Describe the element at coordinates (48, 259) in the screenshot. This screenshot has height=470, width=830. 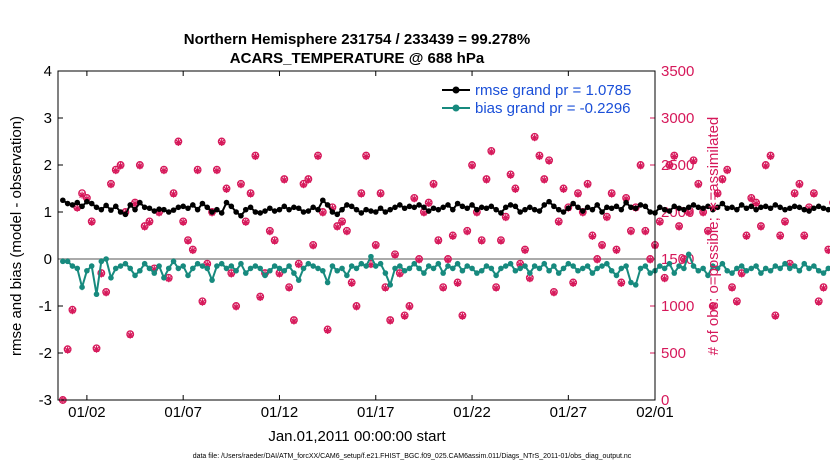
I see `y-tick-label: 0` at that location.